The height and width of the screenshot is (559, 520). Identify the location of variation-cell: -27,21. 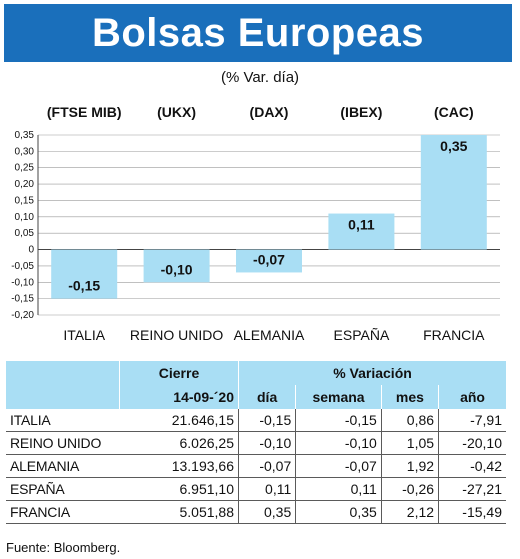
(472, 489).